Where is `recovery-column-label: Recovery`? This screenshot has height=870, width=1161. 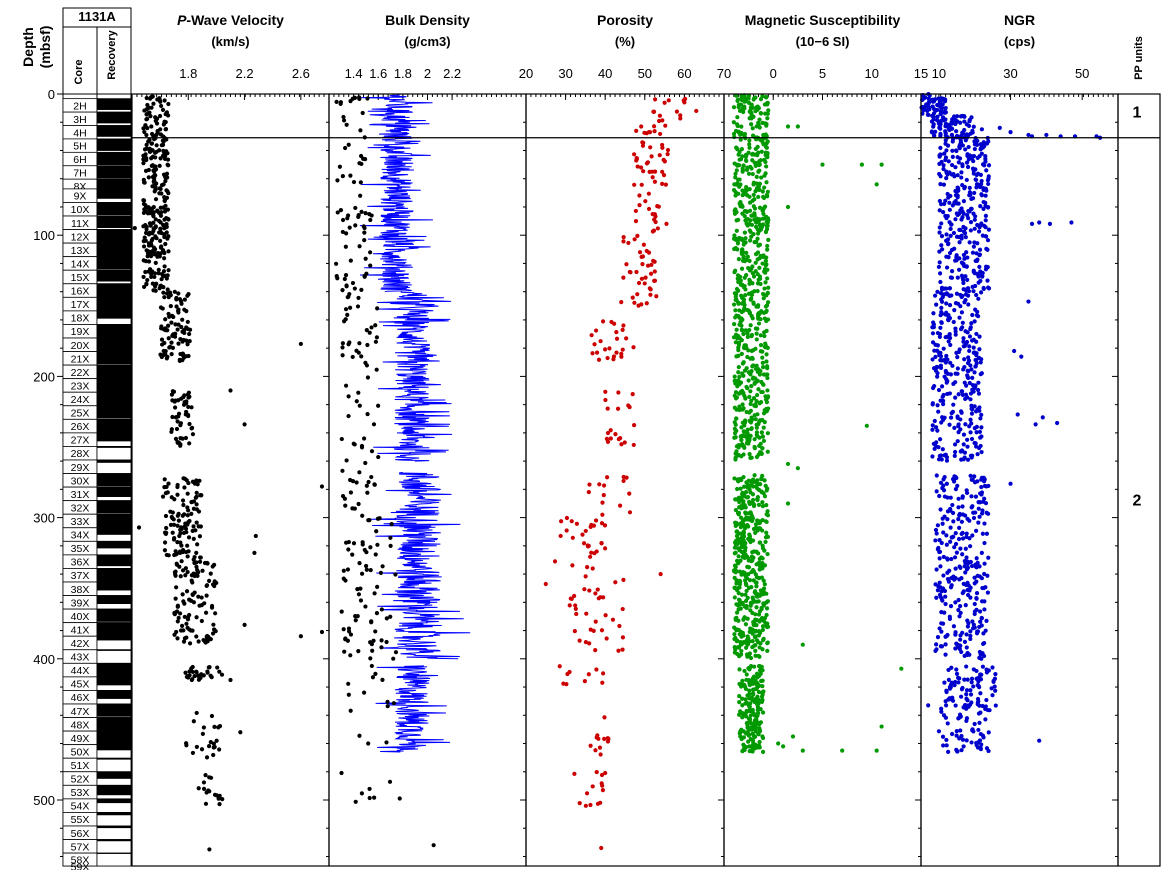
recovery-column-label: Recovery is located at coordinates (112, 54).